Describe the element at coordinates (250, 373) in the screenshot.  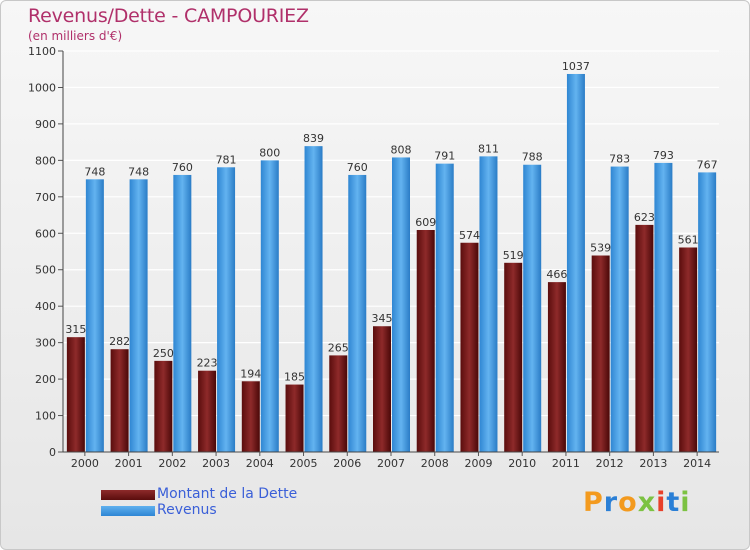
I see `data-label-dette-2004: 194` at that location.